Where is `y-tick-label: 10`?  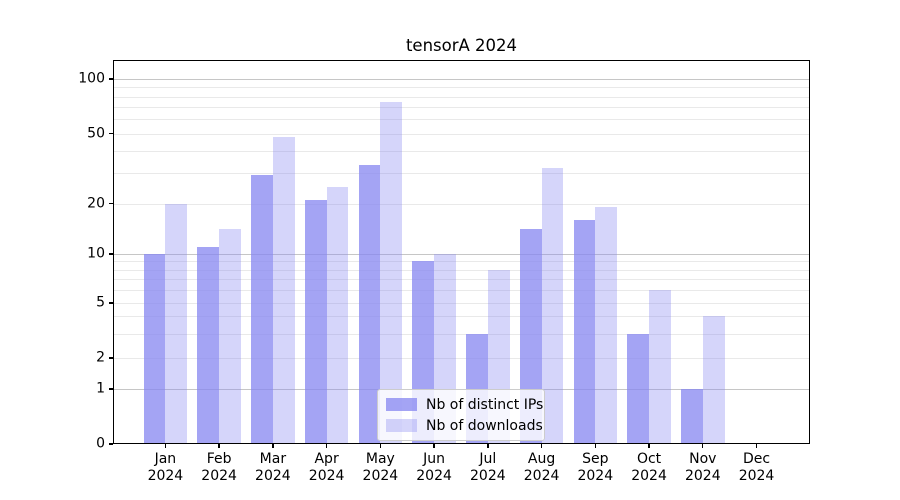
y-tick-label: 10 is located at coordinates (96, 253).